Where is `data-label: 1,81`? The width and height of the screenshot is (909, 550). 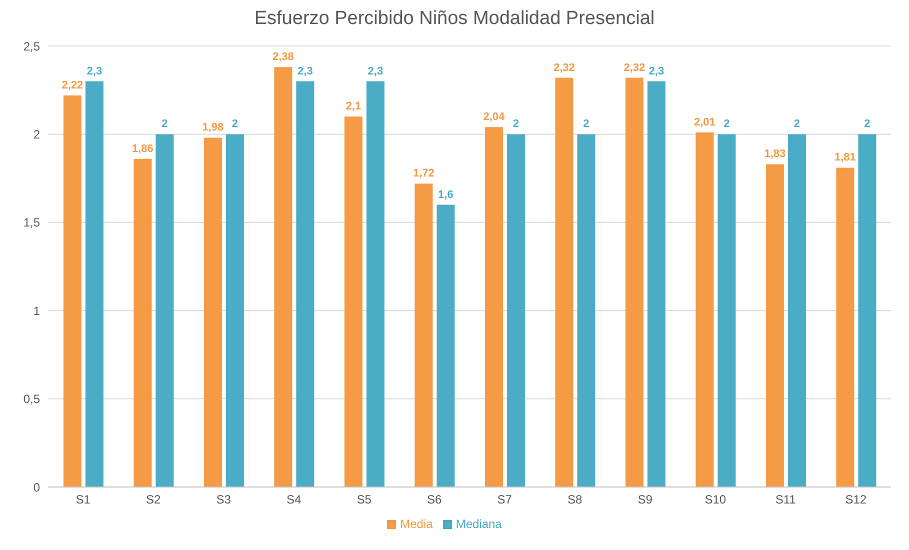 data-label: 1,81 is located at coordinates (845, 158).